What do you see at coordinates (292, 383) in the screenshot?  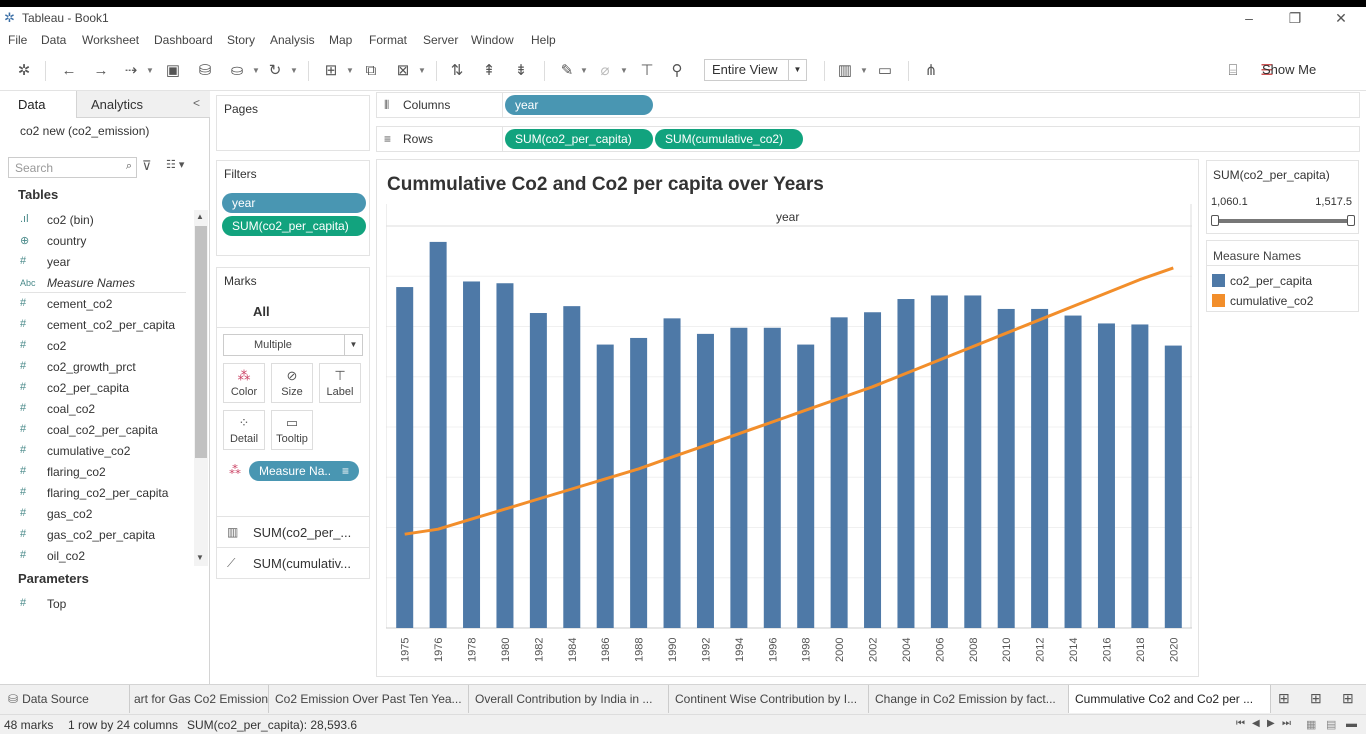 I see `size-button: ⊘ Size` at bounding box center [292, 383].